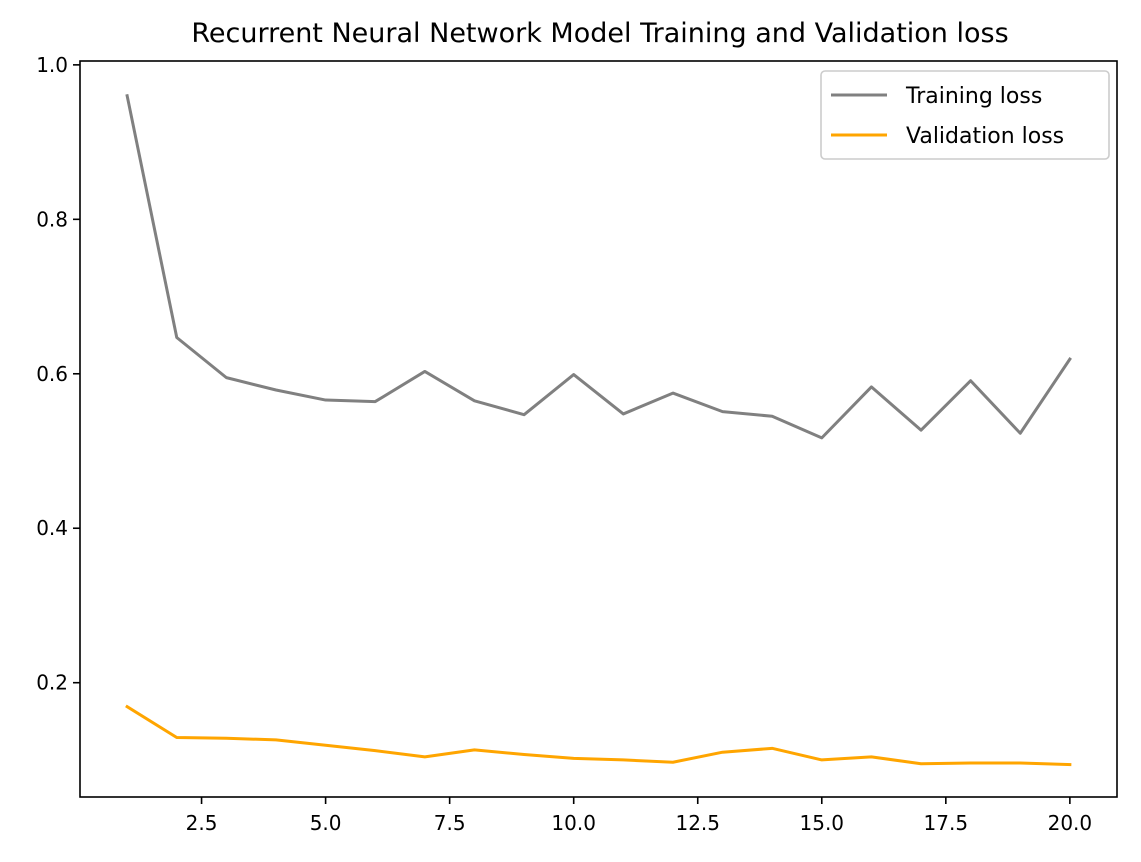 The height and width of the screenshot is (862, 1141). Describe the element at coordinates (52, 65) in the screenshot. I see `y-tick-label: 1.0` at that location.